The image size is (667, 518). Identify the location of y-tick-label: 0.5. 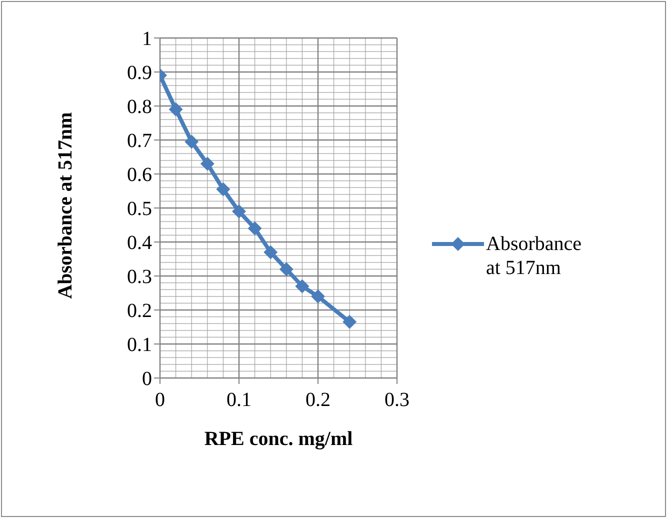
(139, 209).